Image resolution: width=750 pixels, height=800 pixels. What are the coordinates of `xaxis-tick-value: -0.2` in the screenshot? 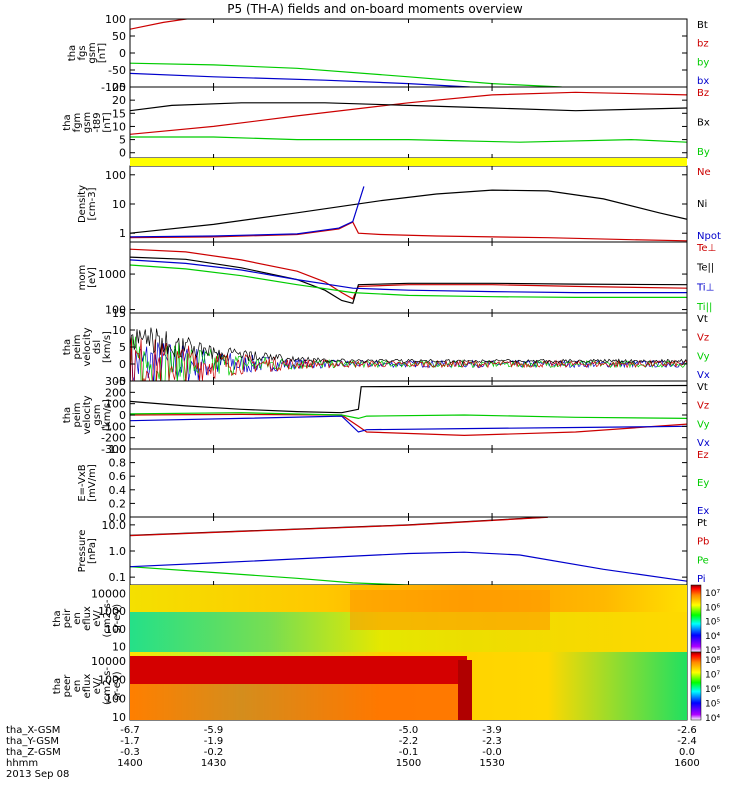 It's located at (214, 752).